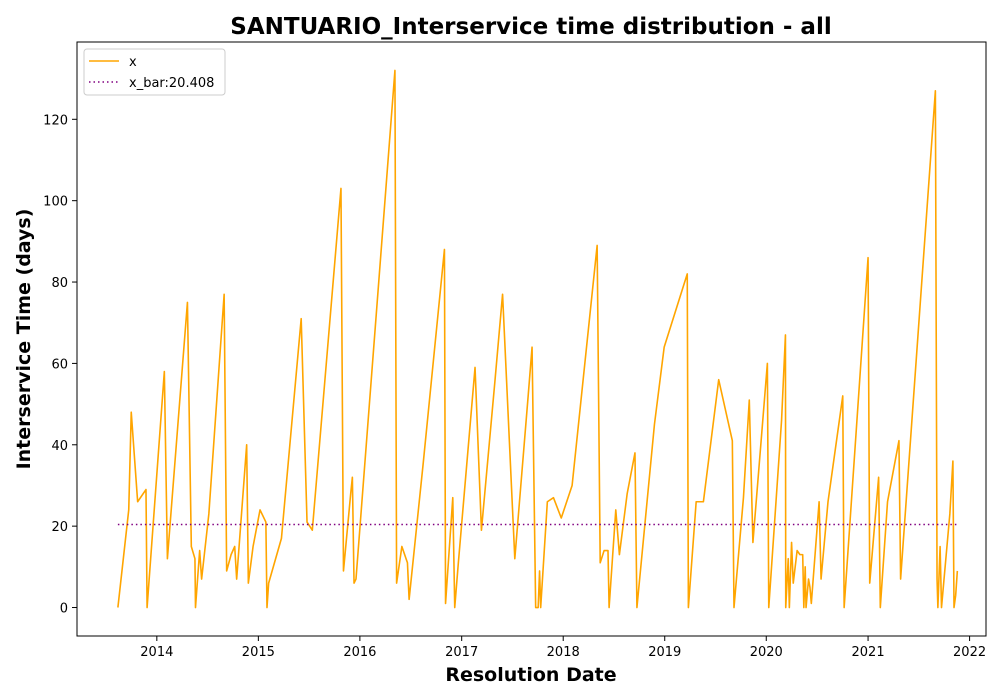 Image resolution: width=1000 pixels, height=700 pixels. Describe the element at coordinates (766, 652) in the screenshot. I see `x-tick-label: 2020` at that location.